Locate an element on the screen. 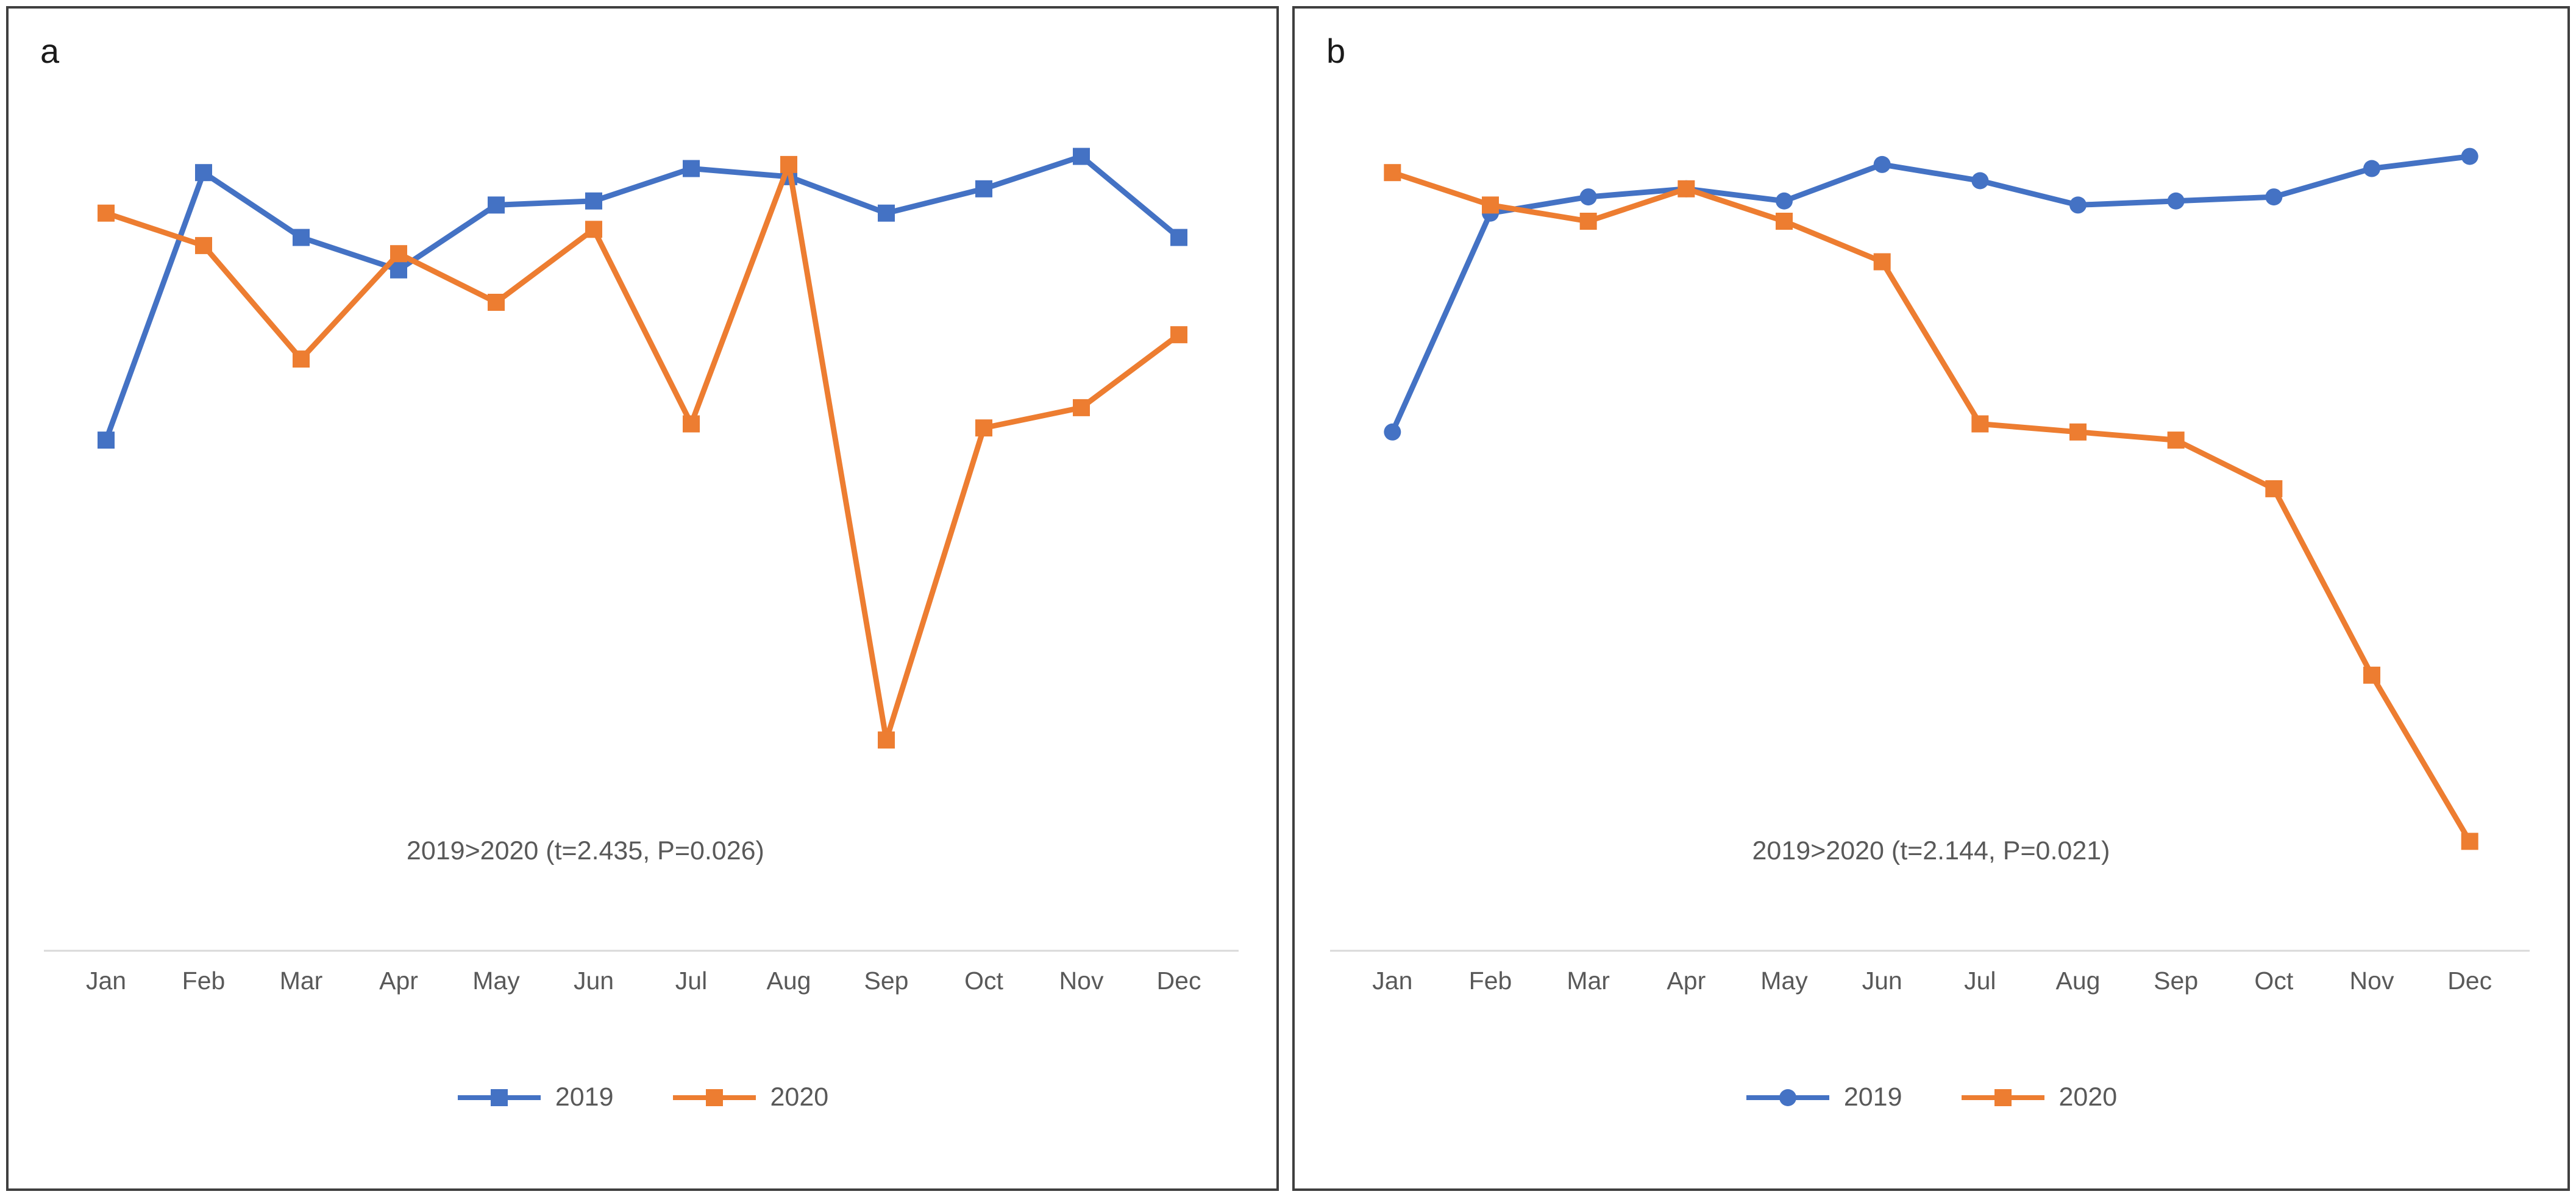 The height and width of the screenshot is (1197, 2576). legend-a: 2019 2020 is located at coordinates (642, 1097).